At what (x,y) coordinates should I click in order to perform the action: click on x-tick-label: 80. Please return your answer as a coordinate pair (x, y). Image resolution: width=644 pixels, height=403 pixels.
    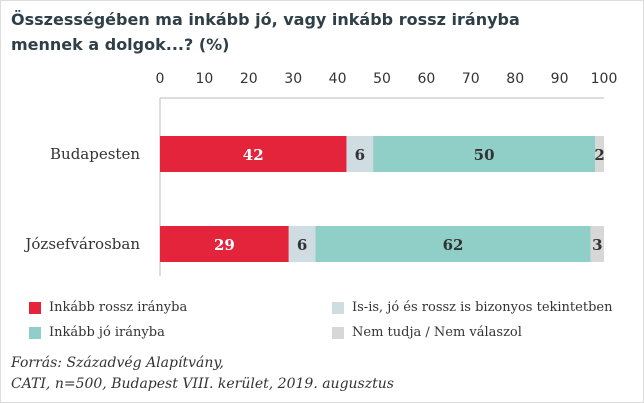
    Looking at the image, I should click on (515, 79).